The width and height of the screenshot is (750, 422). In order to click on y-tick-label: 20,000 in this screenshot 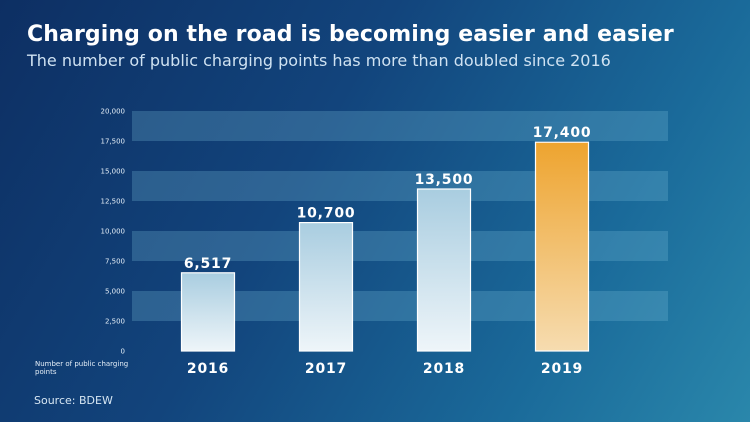, I will do `click(113, 112)`.